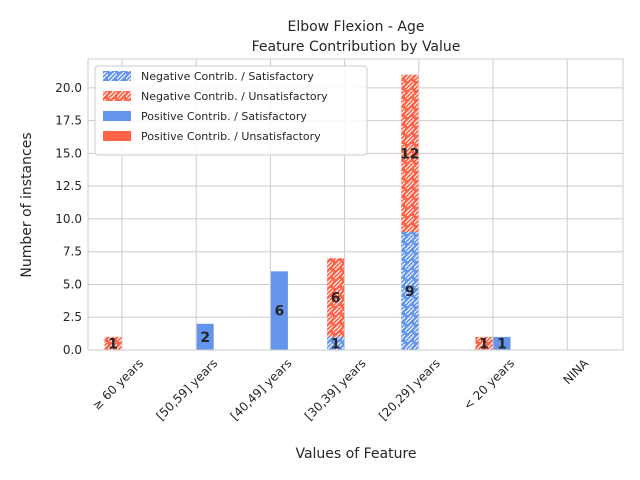 The height and width of the screenshot is (480, 640). What do you see at coordinates (234, 96) in the screenshot?
I see `legend-entry: Negative Contrib. / Unsatisfactory` at bounding box center [234, 96].